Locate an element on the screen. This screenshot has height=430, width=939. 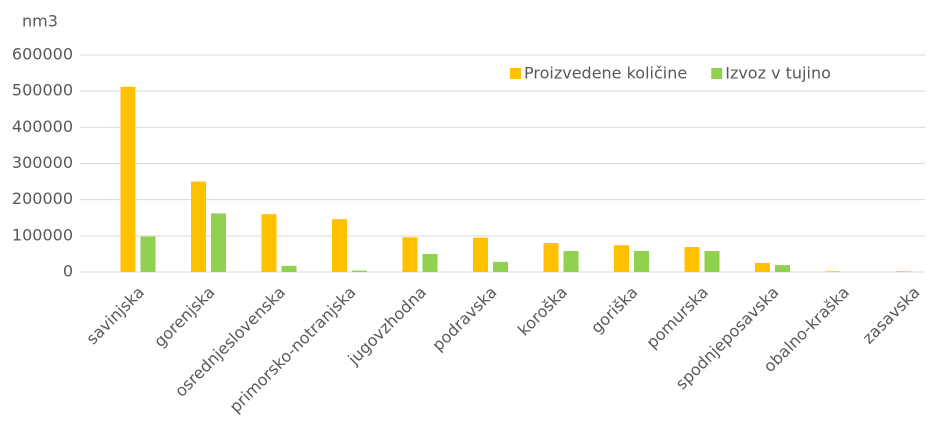
y-axis-label: nm3 is located at coordinates (40, 21).